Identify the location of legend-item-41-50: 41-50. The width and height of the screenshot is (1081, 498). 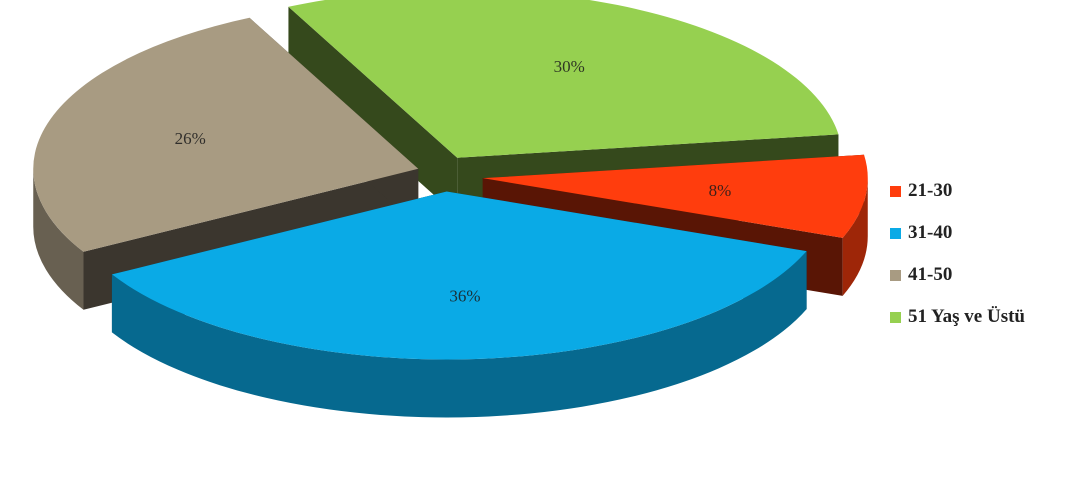
(957, 275).